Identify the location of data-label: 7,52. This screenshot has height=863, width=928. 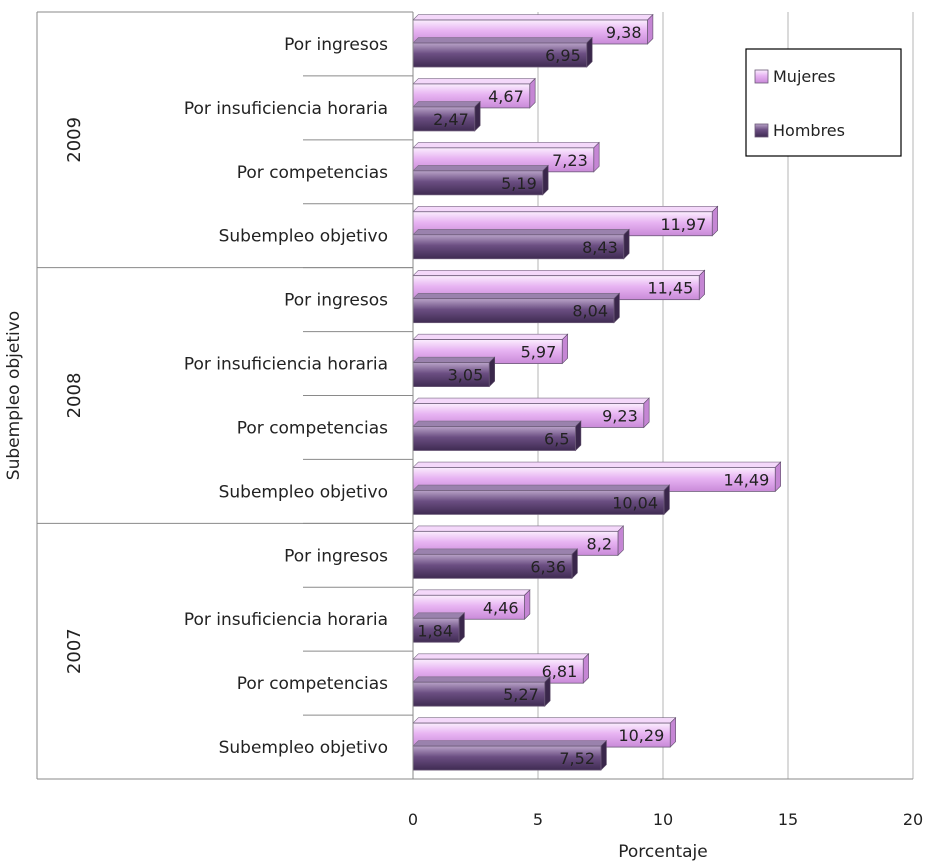
(577, 758).